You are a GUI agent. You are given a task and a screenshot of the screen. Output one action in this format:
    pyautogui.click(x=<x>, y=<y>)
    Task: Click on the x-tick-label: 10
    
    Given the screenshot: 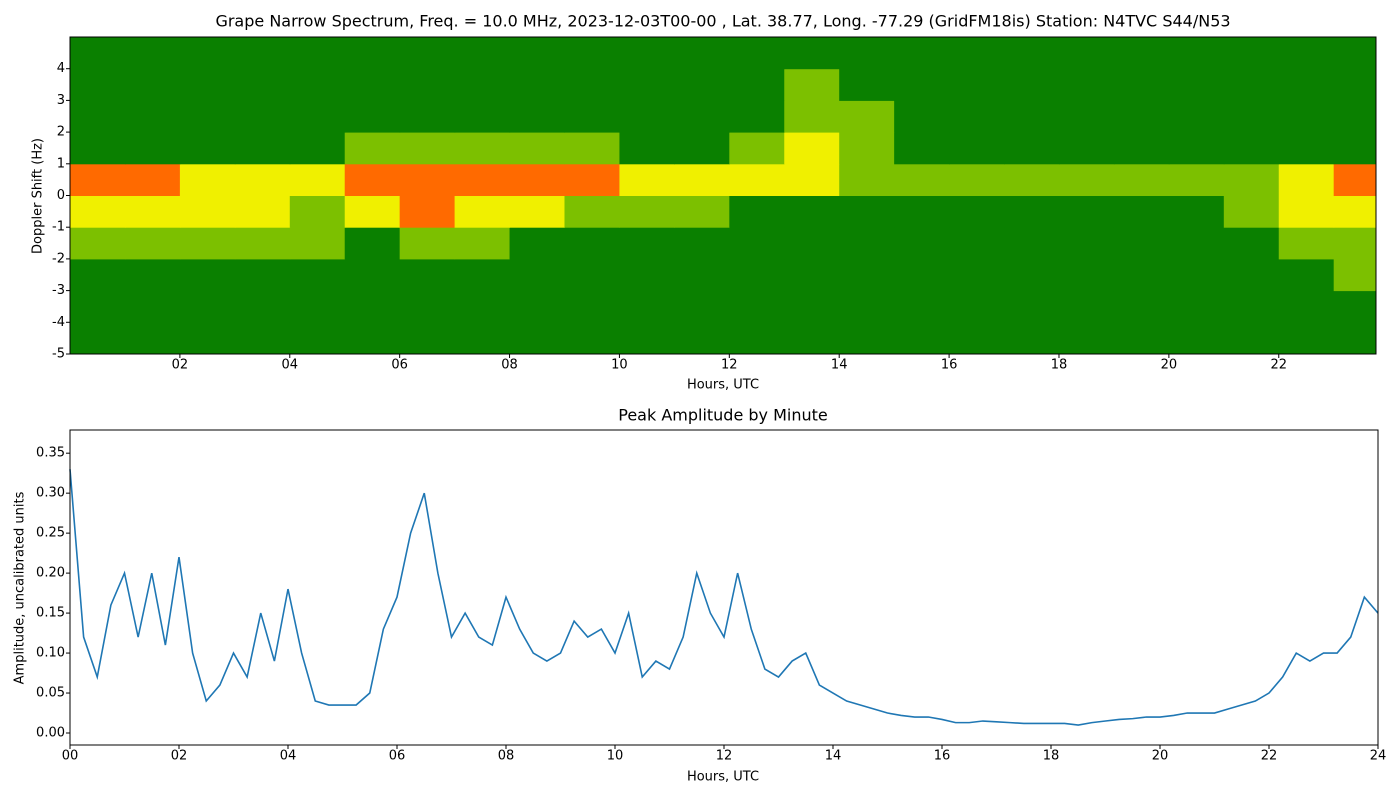 What is the action you would take?
    pyautogui.click(x=619, y=365)
    